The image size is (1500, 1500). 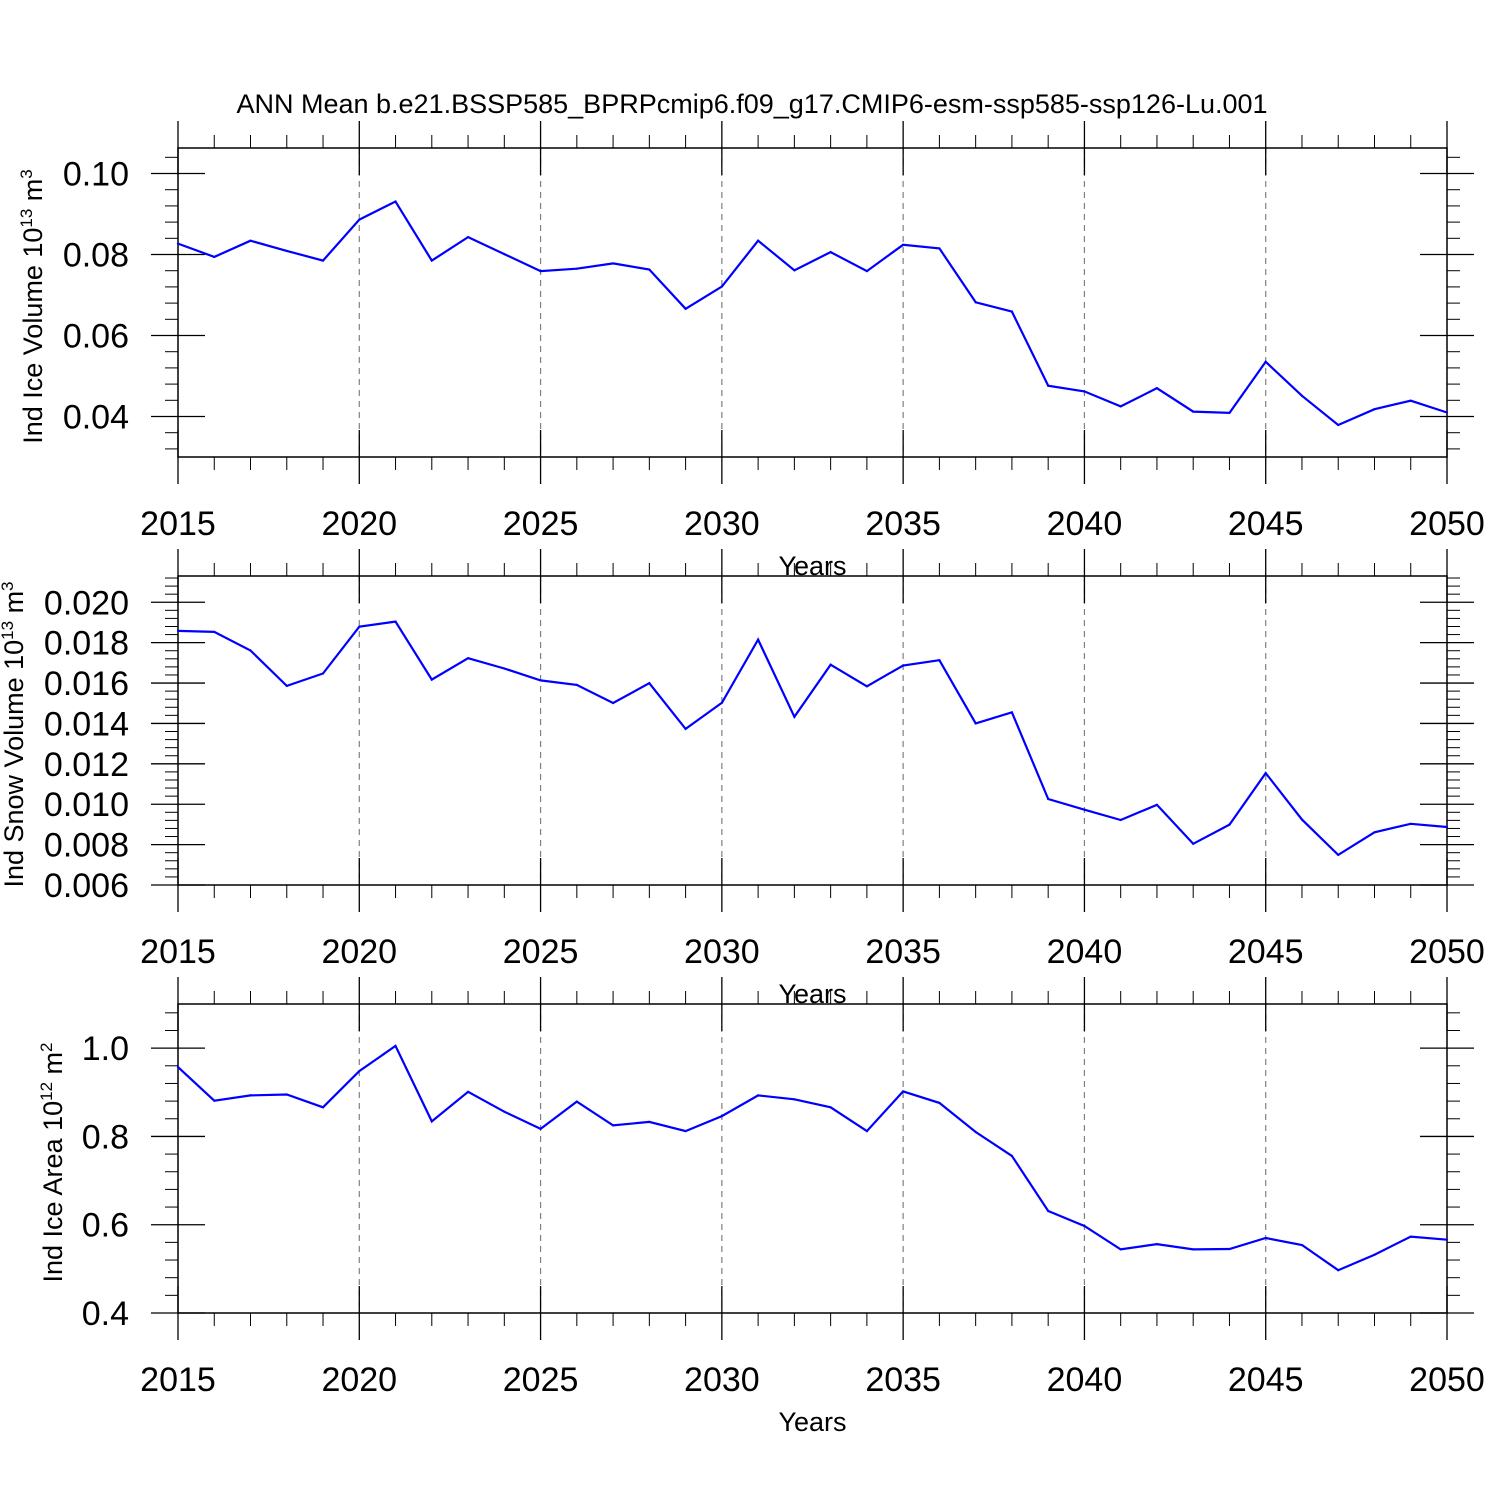 What do you see at coordinates (32, 306) in the screenshot?
I see `y-axis-label: Ind Ice Volume 1013 m3` at bounding box center [32, 306].